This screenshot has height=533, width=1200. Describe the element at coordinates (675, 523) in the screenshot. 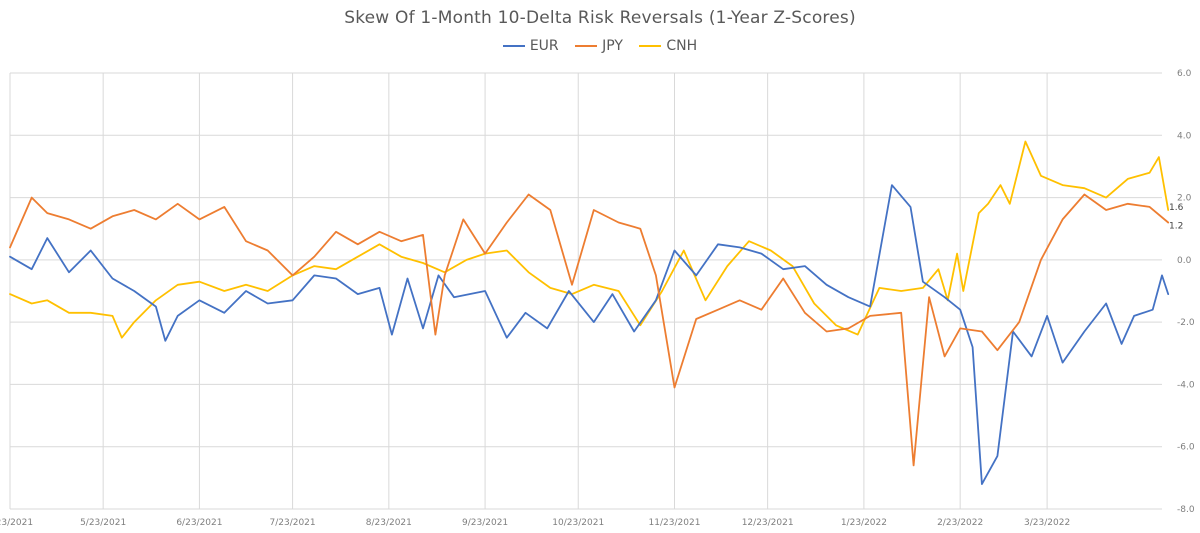

I see `x-tick-label: 11/23/2021` at that location.